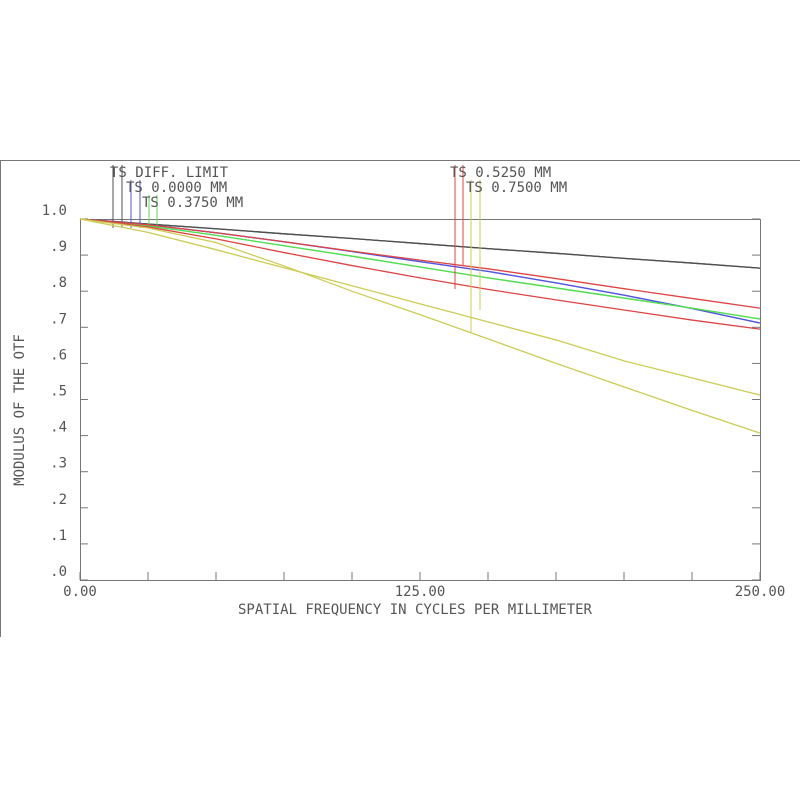 Image resolution: width=800 pixels, height=800 pixels. Describe the element at coordinates (169, 173) in the screenshot. I see `legend-label: TS DIFF. LIMIT` at that location.